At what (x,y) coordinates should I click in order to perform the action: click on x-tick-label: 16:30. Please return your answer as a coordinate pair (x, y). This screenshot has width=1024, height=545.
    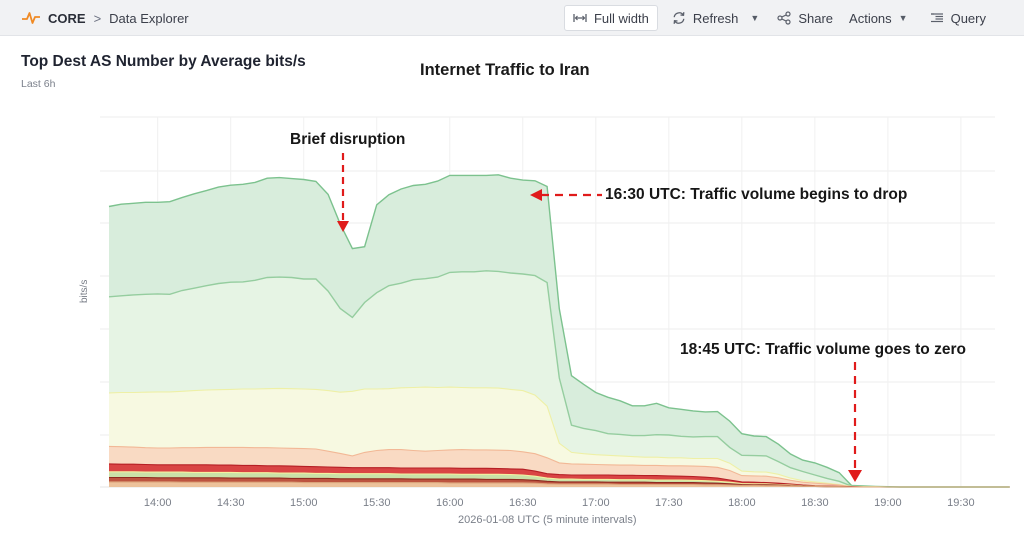
    Looking at the image, I should click on (523, 503).